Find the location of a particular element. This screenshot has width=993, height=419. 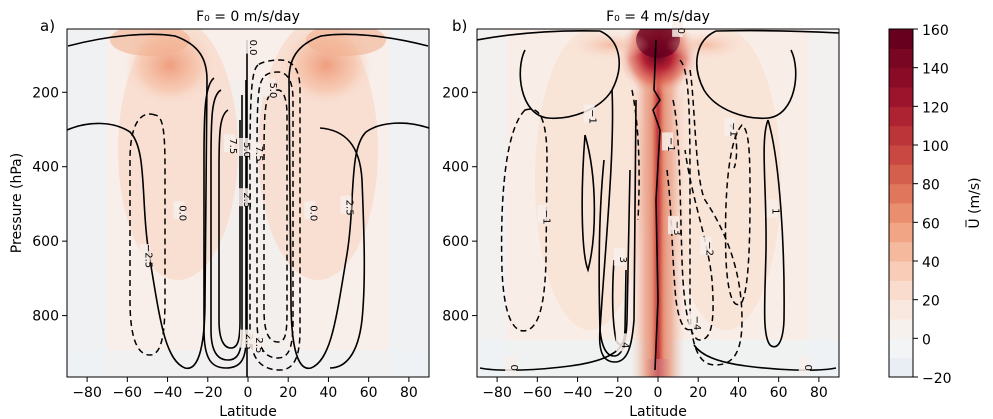

colorbar-frame is located at coordinates (901, 203).